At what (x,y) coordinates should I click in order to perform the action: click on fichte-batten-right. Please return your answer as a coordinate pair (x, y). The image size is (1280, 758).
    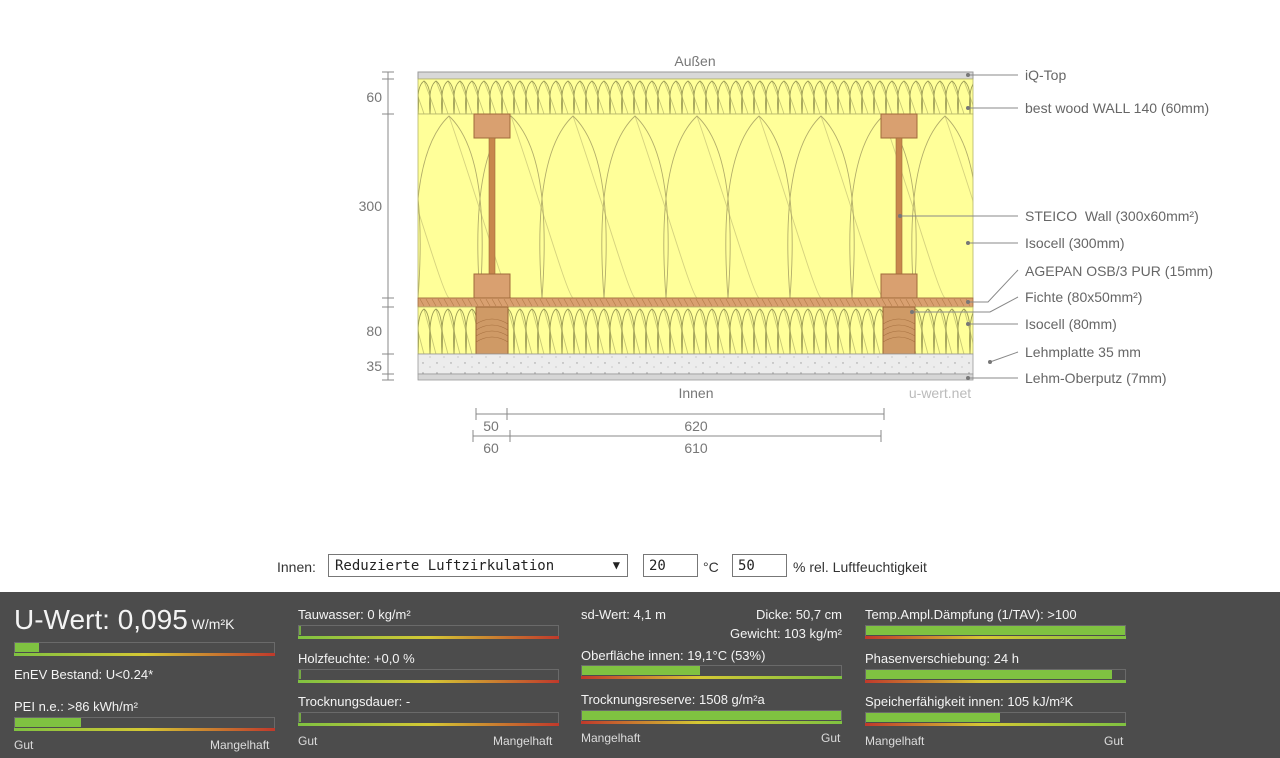
    Looking at the image, I should click on (899, 330).